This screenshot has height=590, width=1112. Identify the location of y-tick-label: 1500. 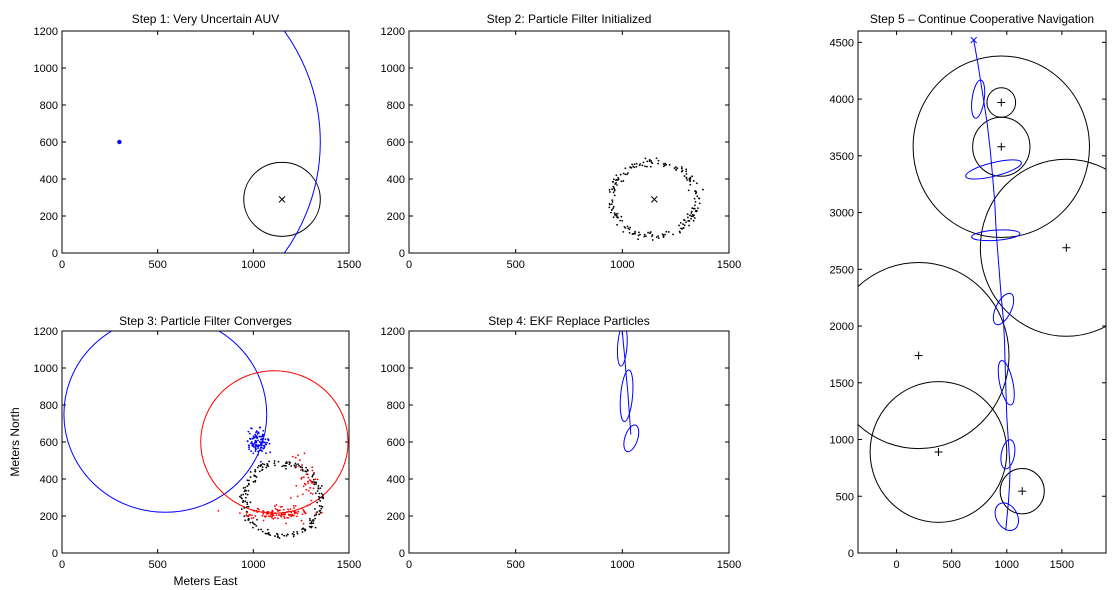
(842, 384).